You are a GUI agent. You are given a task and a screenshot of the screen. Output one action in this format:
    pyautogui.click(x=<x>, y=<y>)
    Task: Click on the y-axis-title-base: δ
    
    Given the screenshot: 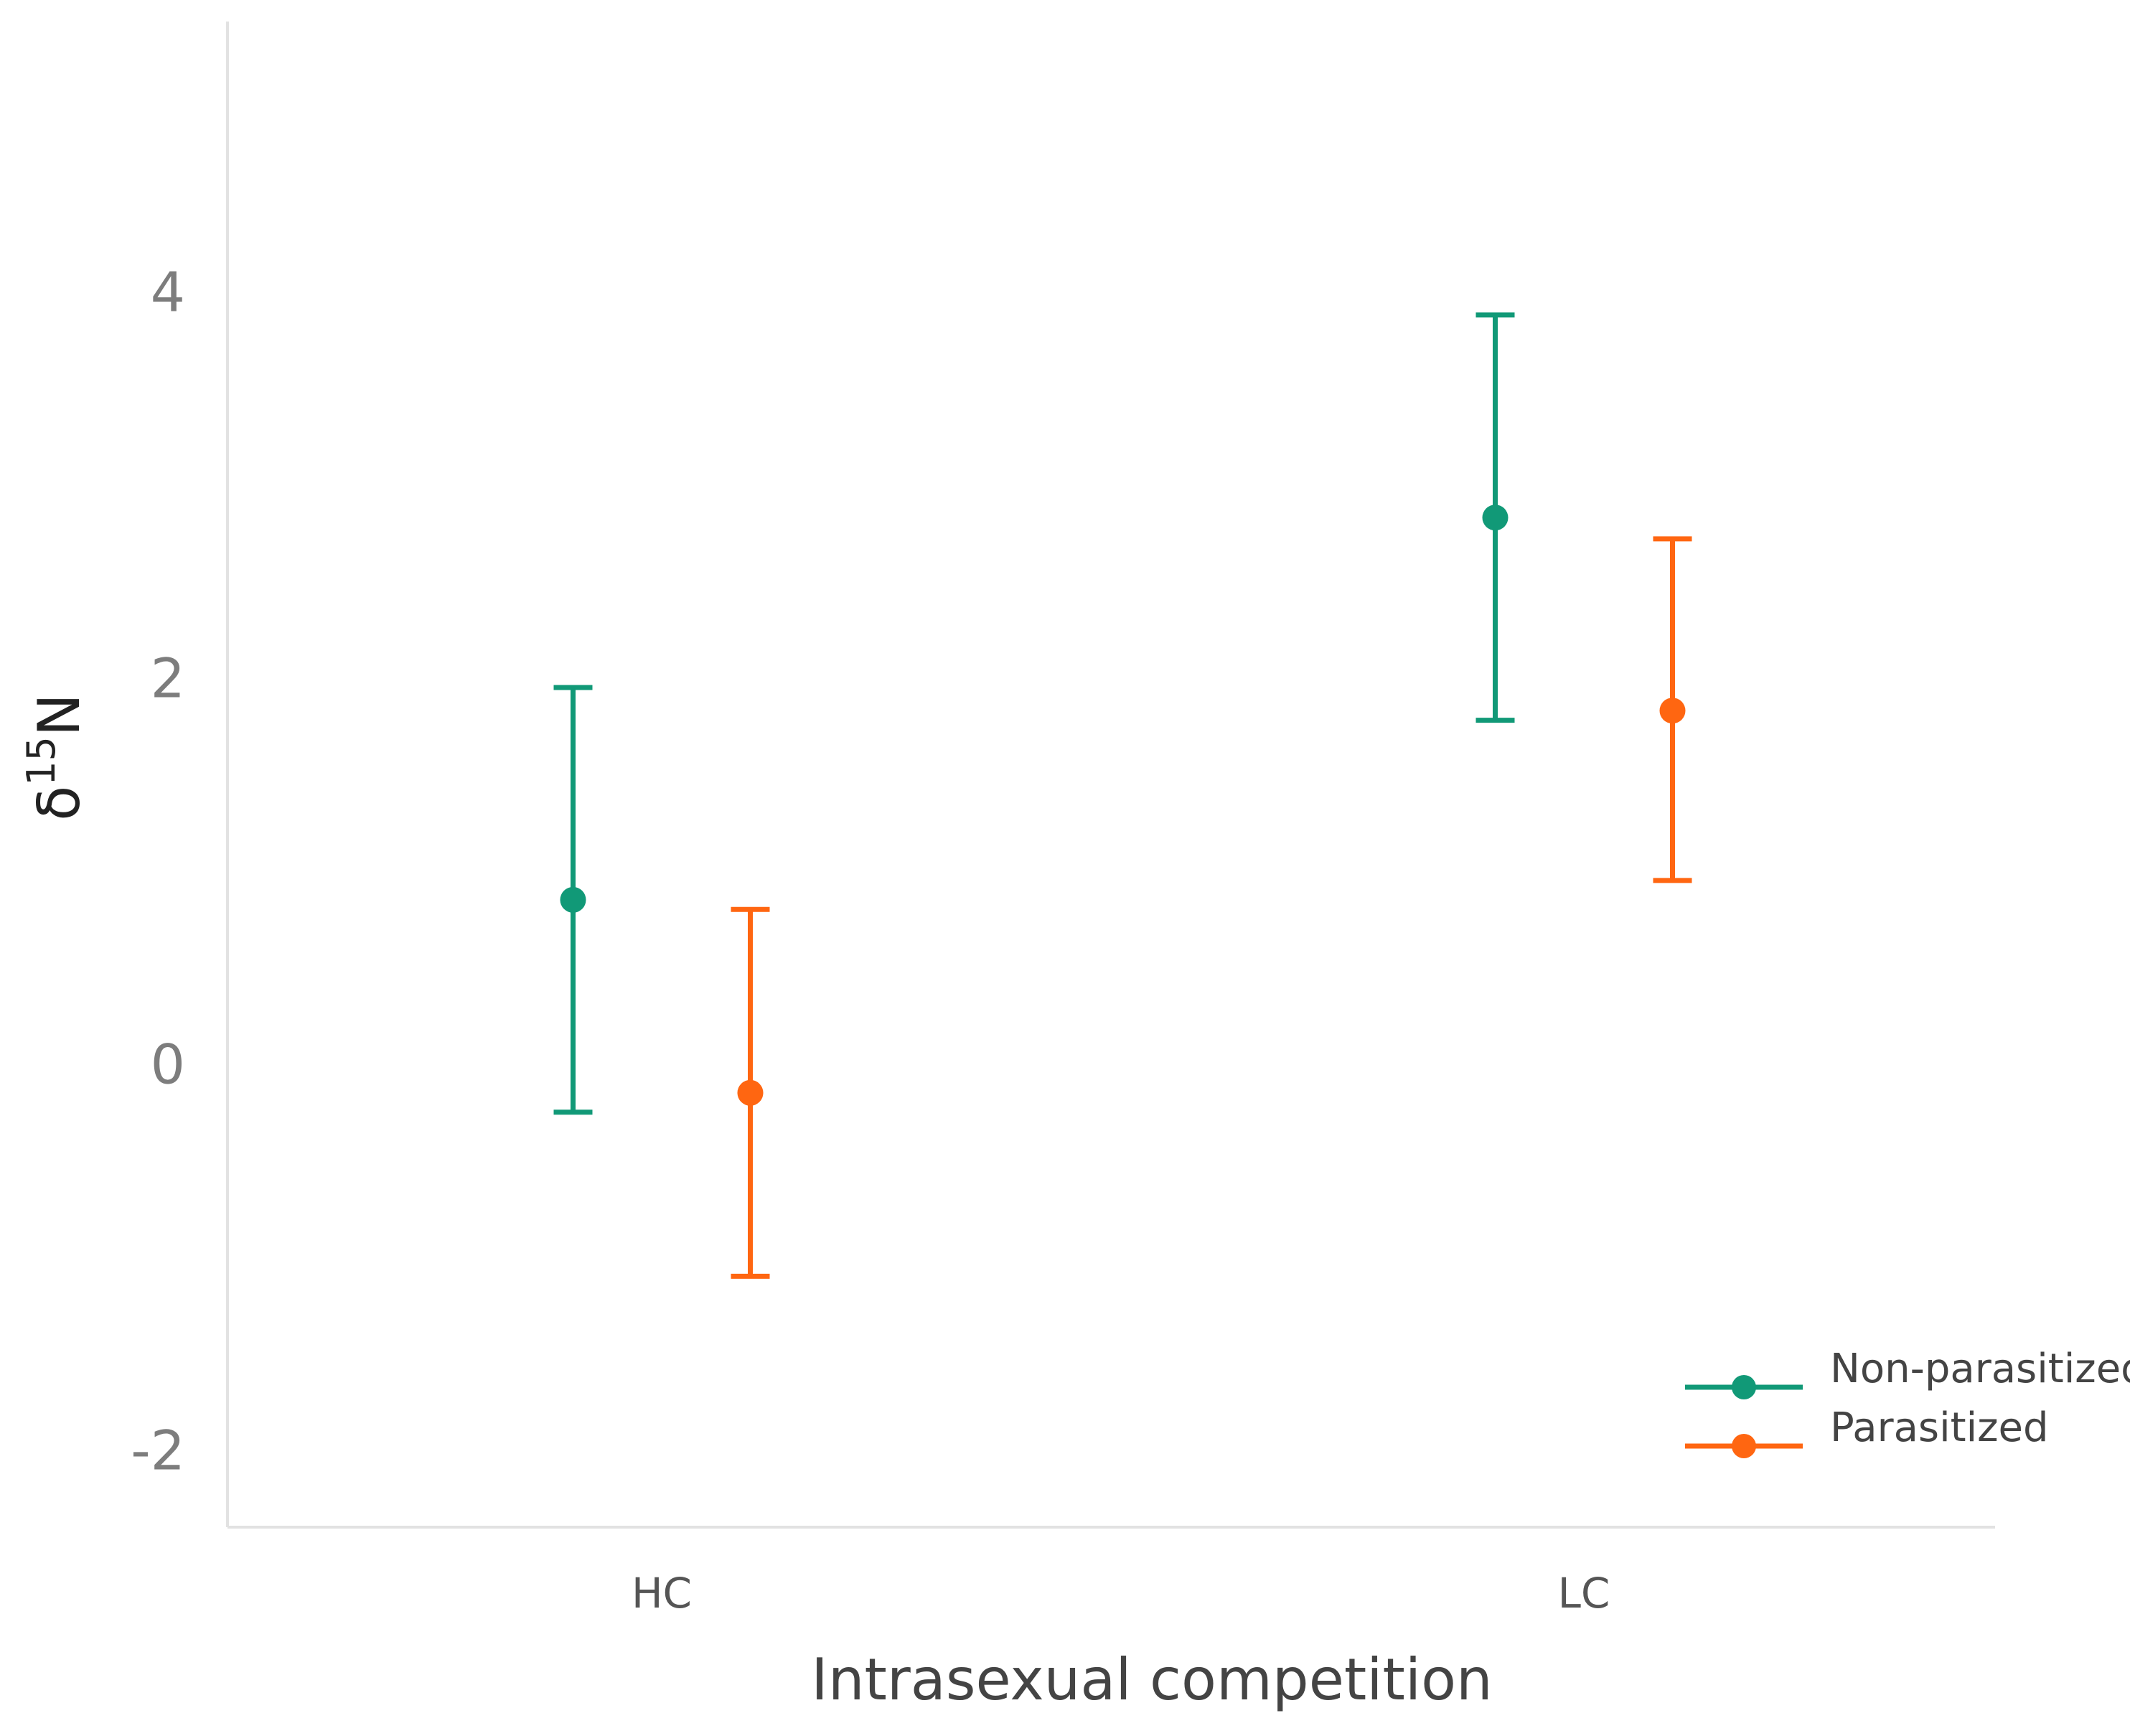 What is the action you would take?
    pyautogui.click(x=59, y=803)
    